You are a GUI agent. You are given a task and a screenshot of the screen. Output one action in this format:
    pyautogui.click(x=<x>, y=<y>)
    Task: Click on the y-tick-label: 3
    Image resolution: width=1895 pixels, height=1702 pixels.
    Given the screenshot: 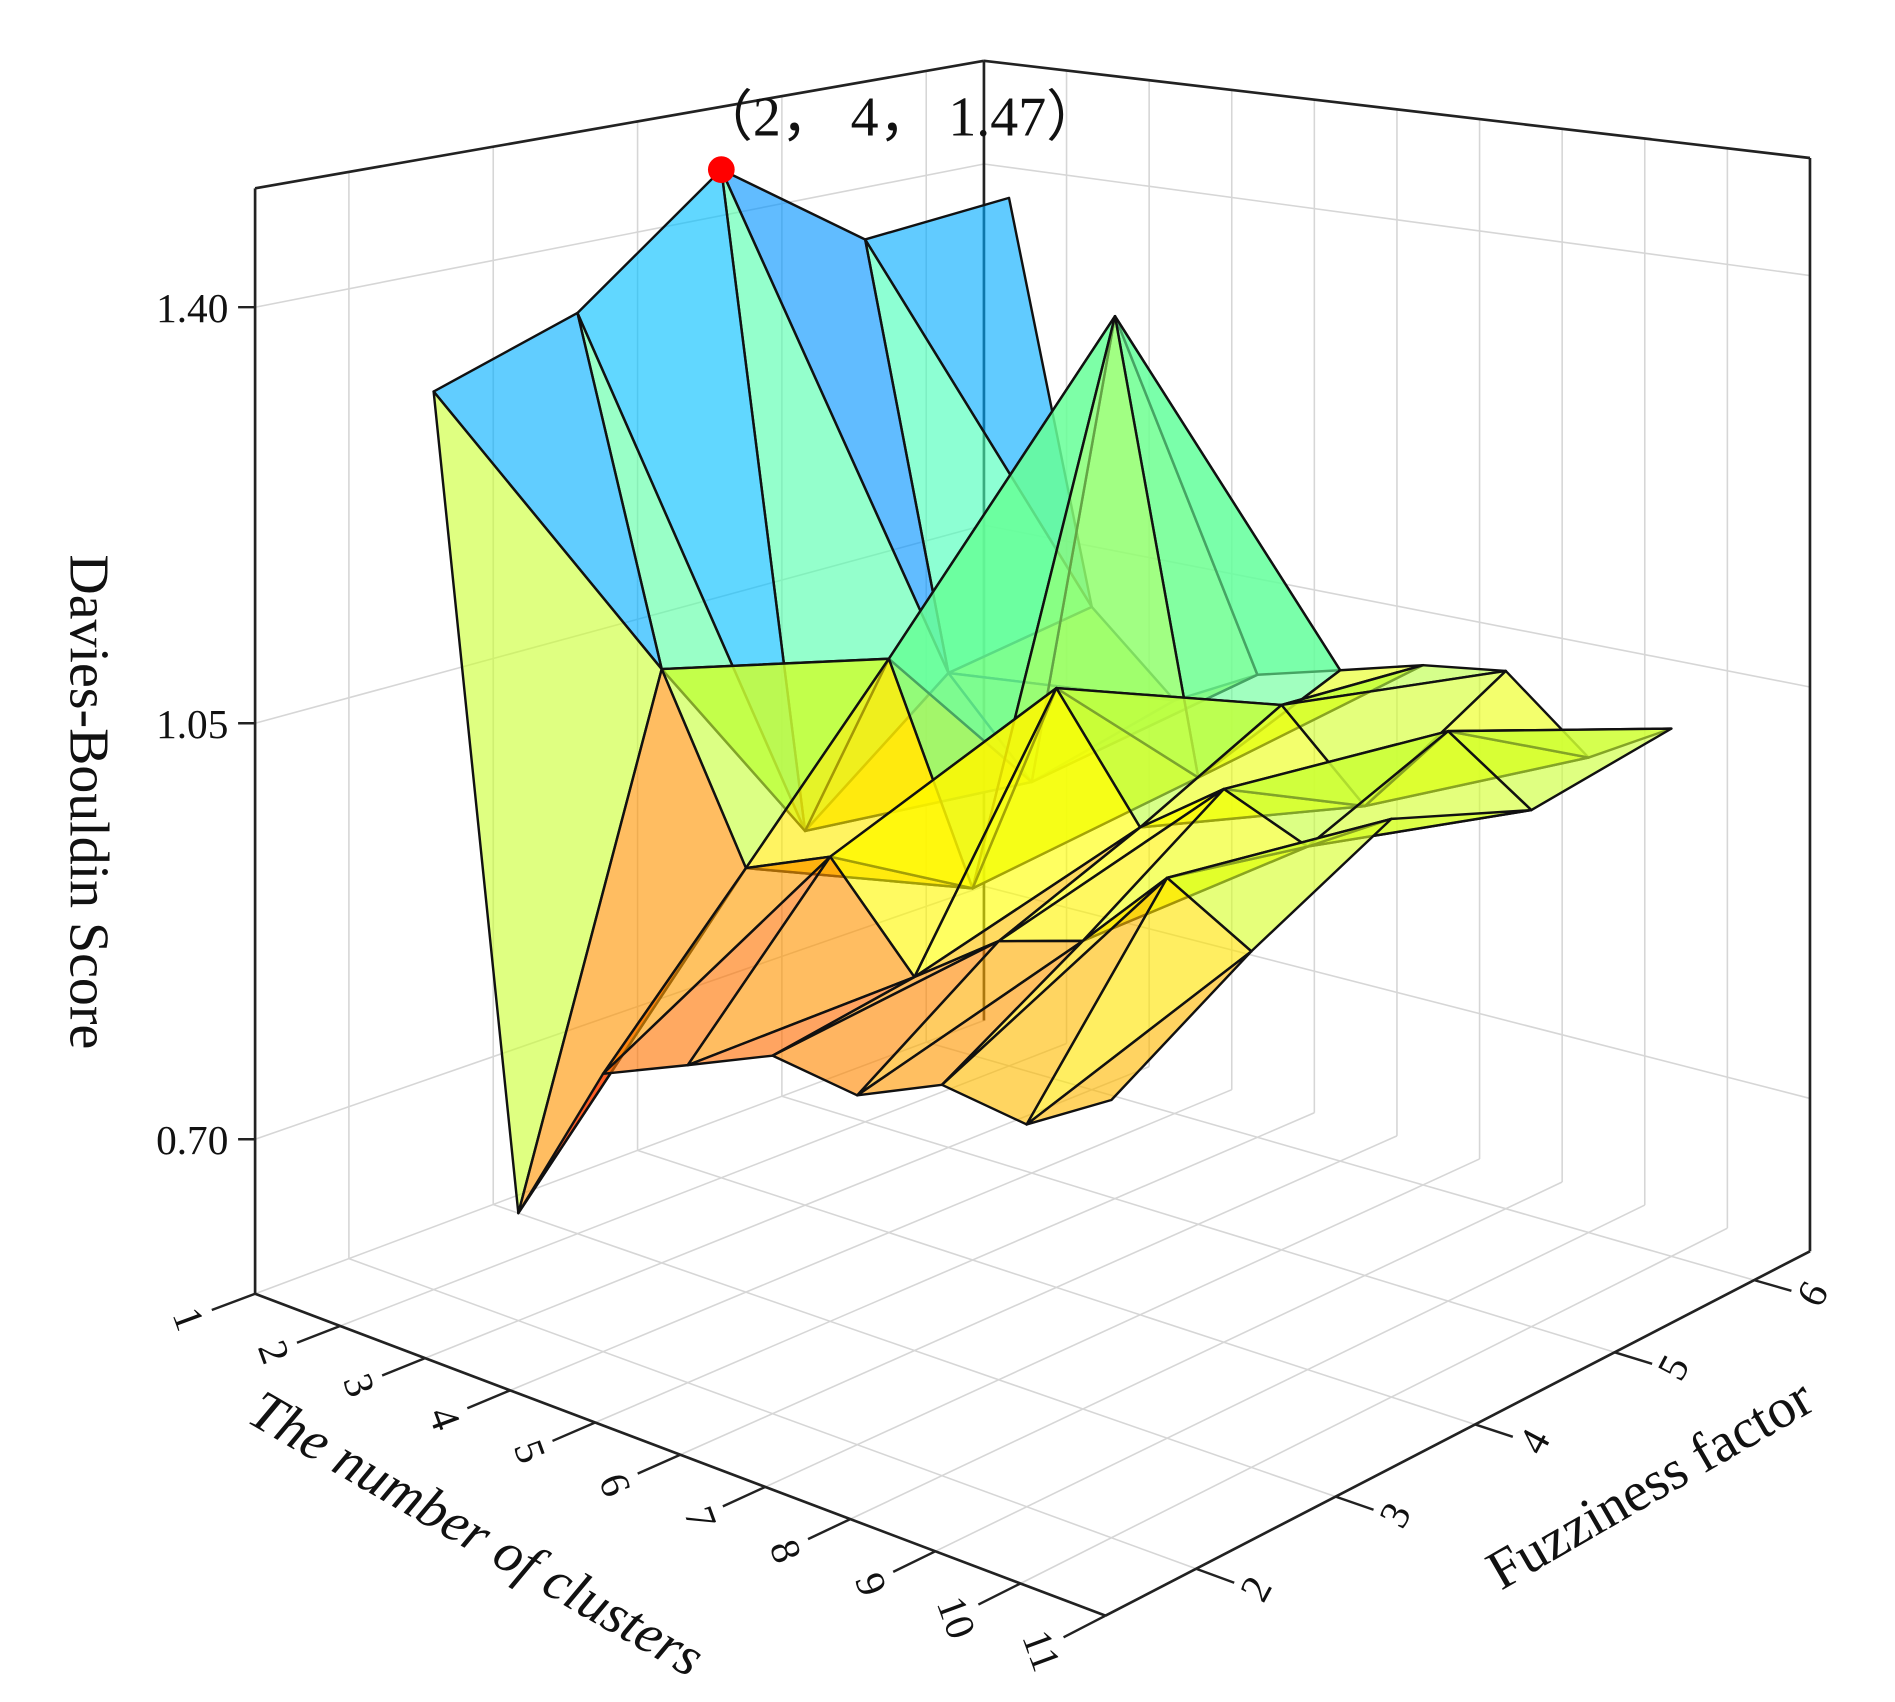 What is the action you would take?
    pyautogui.click(x=1395, y=1515)
    